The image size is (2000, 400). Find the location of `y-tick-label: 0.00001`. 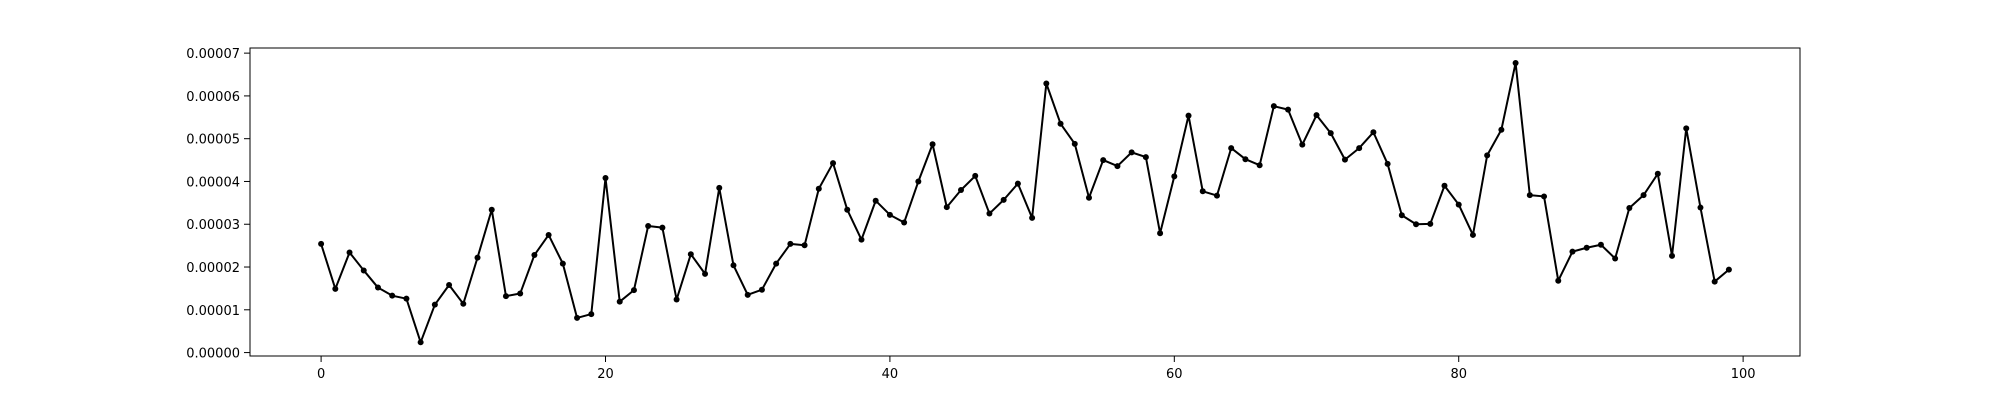

y-tick-label: 0.00001 is located at coordinates (213, 311).